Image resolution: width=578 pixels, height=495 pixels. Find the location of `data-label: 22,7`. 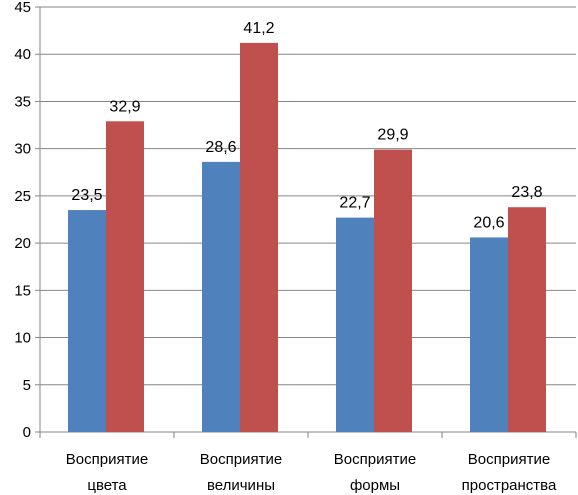

data-label: 22,7 is located at coordinates (354, 203).